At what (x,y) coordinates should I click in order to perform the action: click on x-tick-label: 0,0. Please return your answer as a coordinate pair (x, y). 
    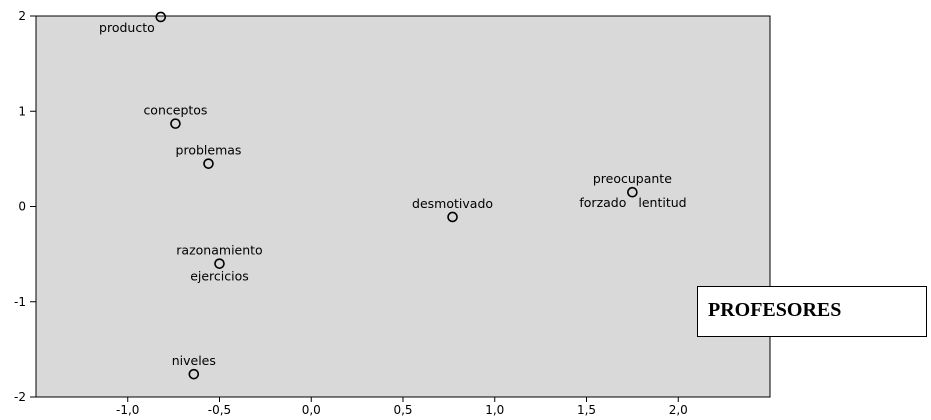
    Looking at the image, I should click on (311, 410).